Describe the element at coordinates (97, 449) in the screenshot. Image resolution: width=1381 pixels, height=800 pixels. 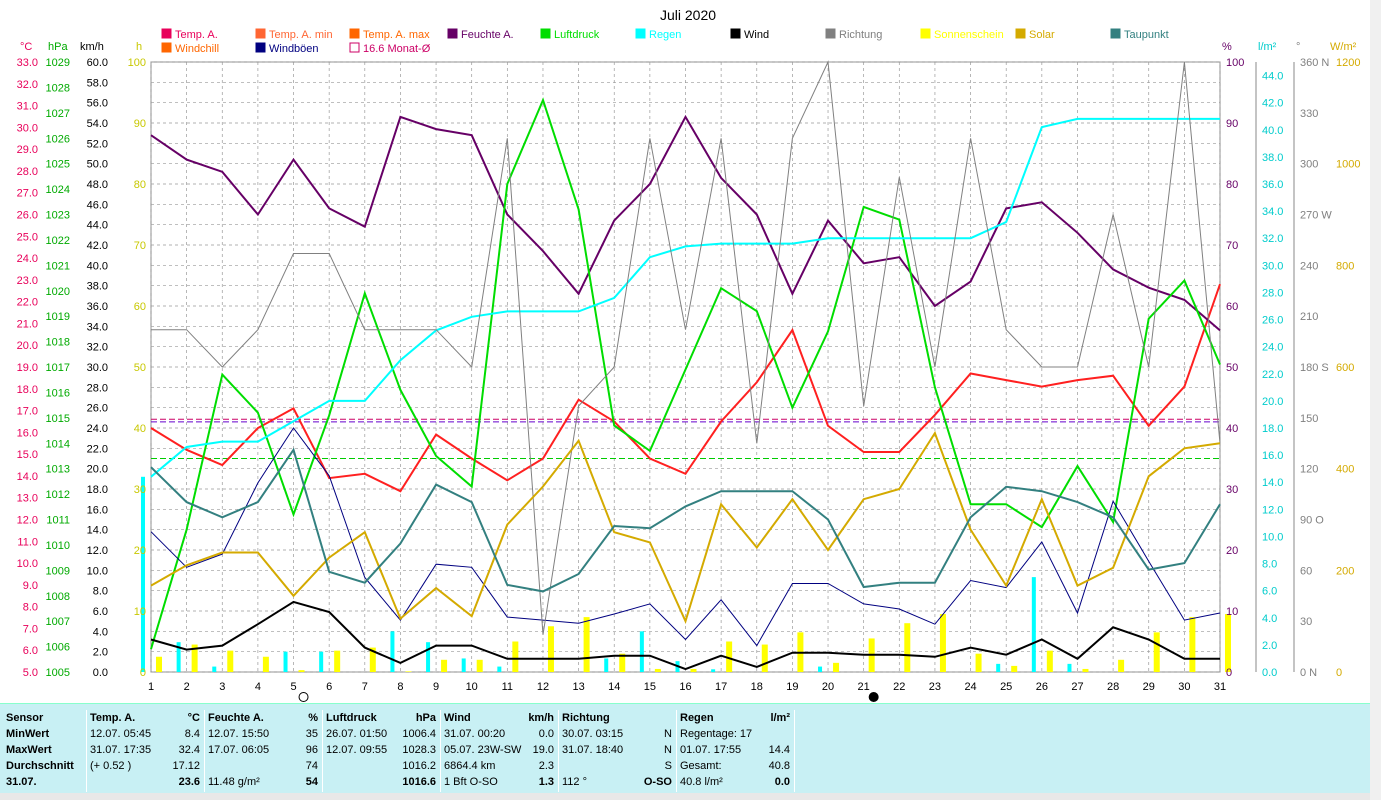
I see `y-tick-wind: 22.0` at that location.